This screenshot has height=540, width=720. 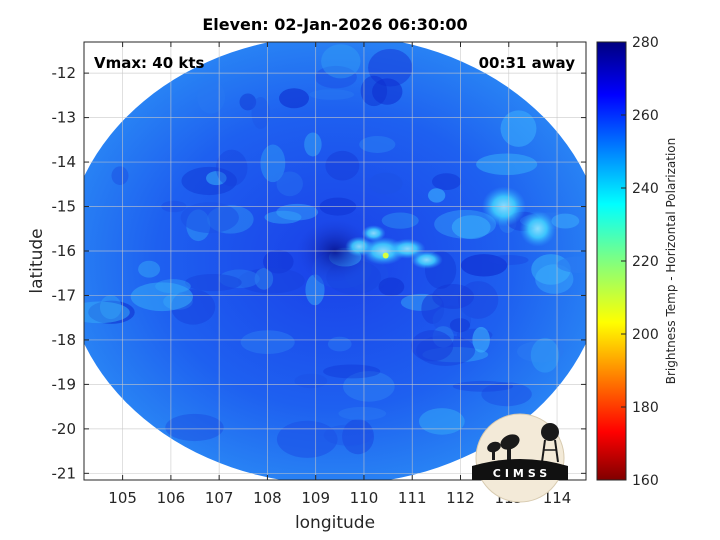 What do you see at coordinates (315, 498) in the screenshot?
I see `x-tick-label: 109` at bounding box center [315, 498].